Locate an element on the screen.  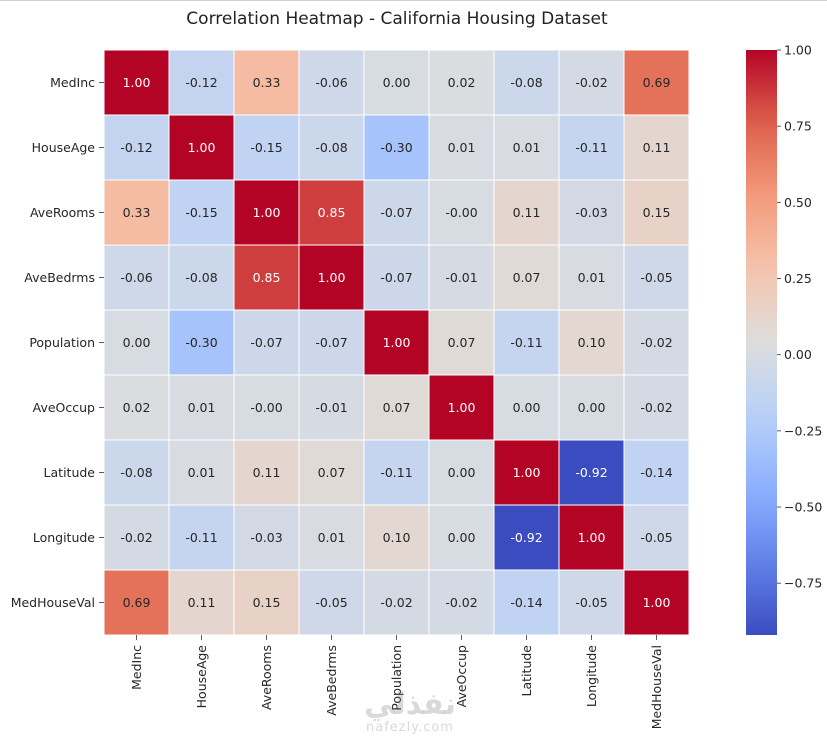
column-tick-label: HouseAge is located at coordinates (201, 677).